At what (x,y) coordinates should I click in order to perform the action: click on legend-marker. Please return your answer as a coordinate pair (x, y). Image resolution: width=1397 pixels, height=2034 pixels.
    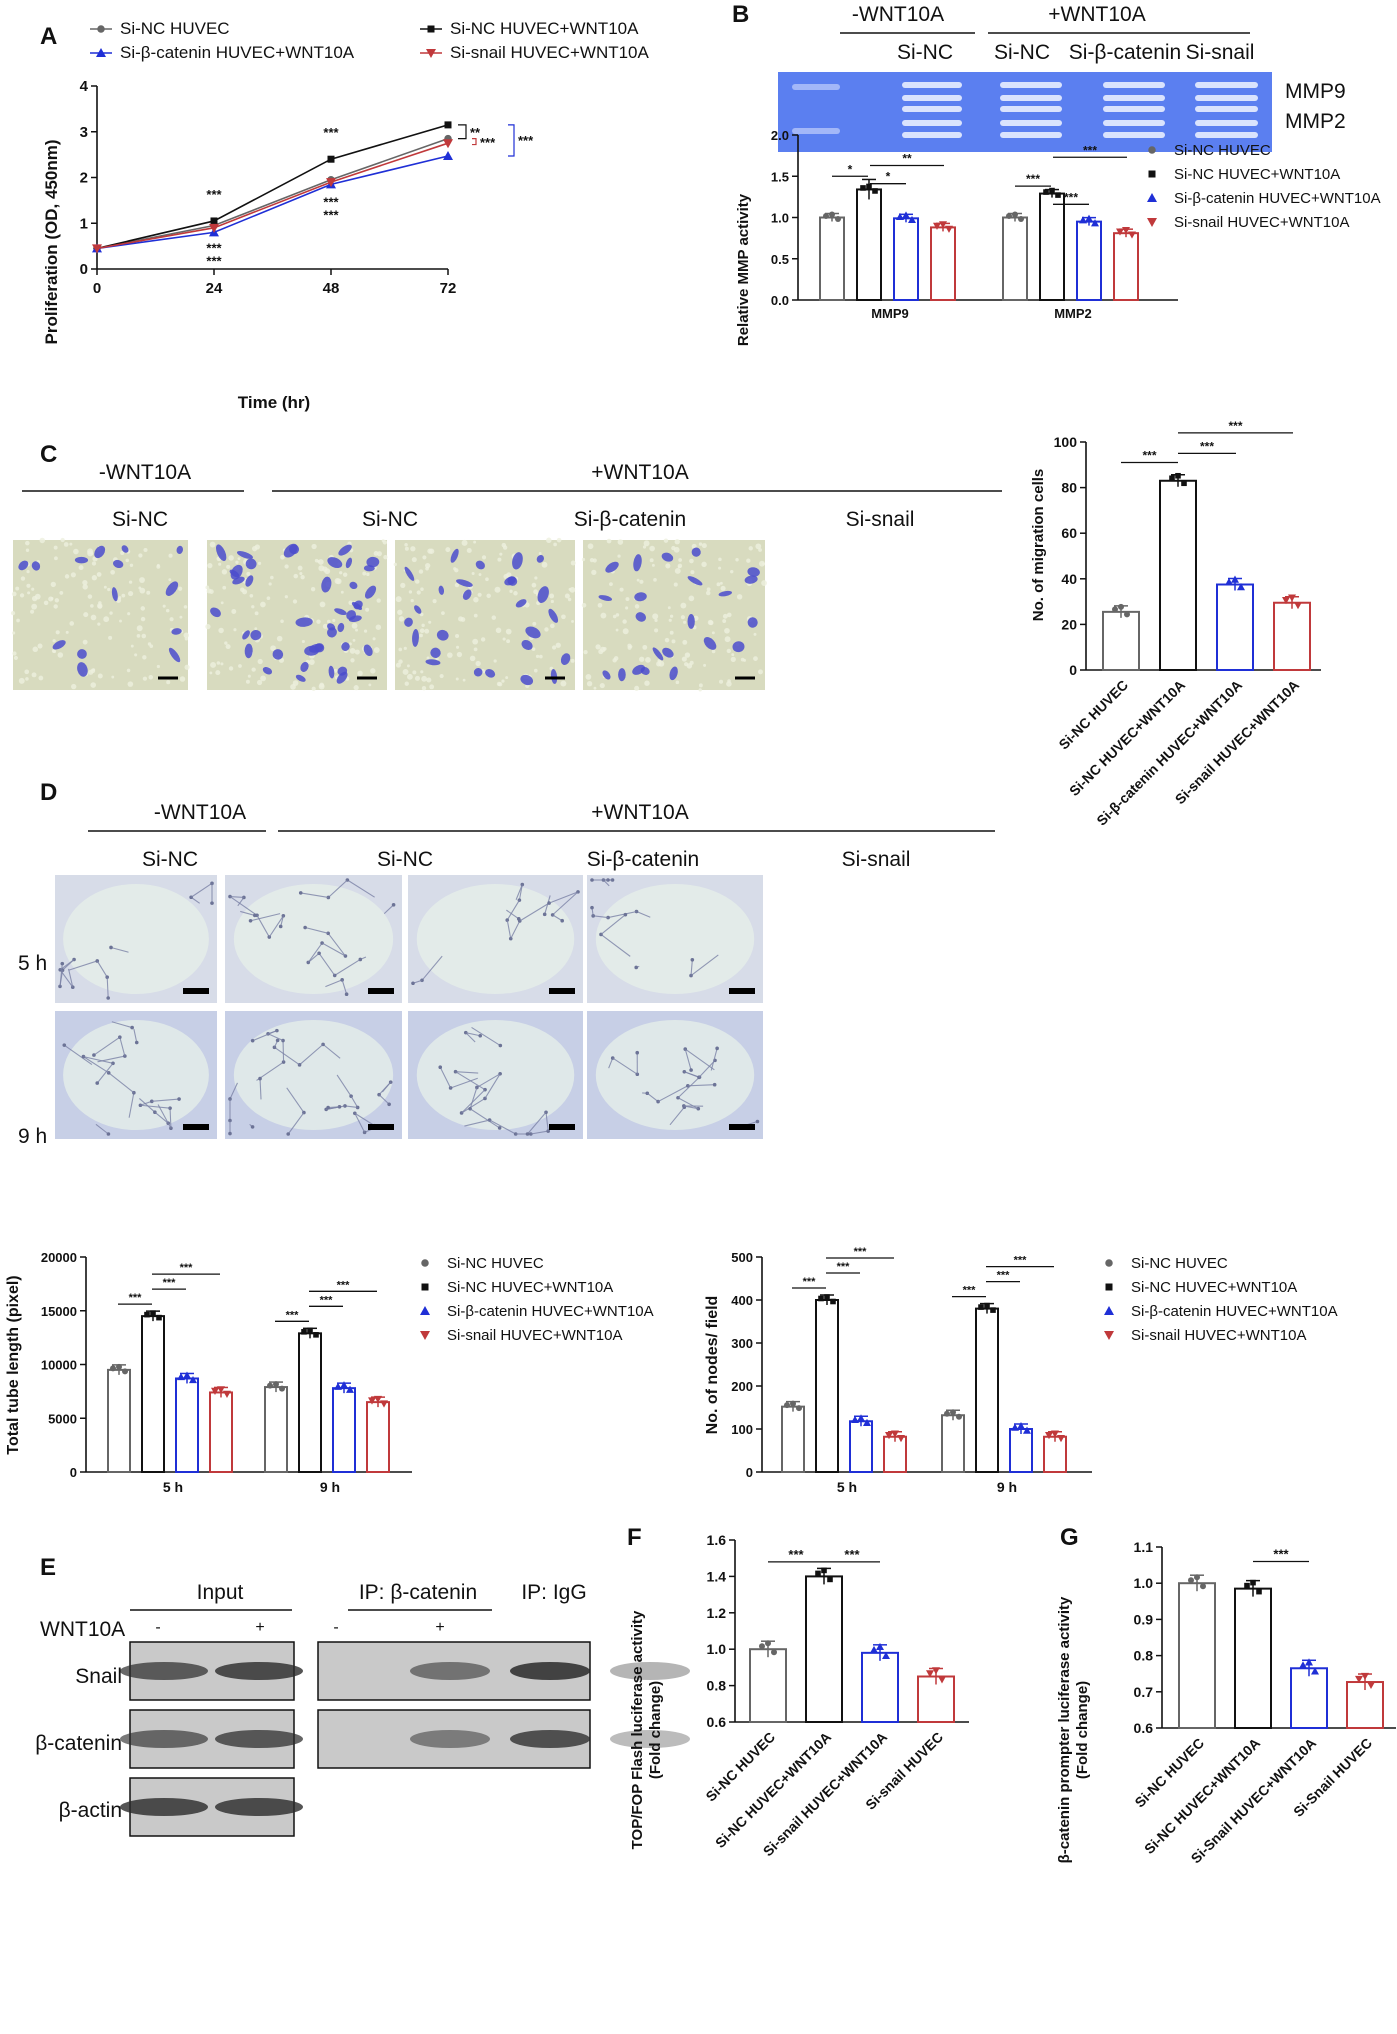
    Looking at the image, I should click on (425, 1287).